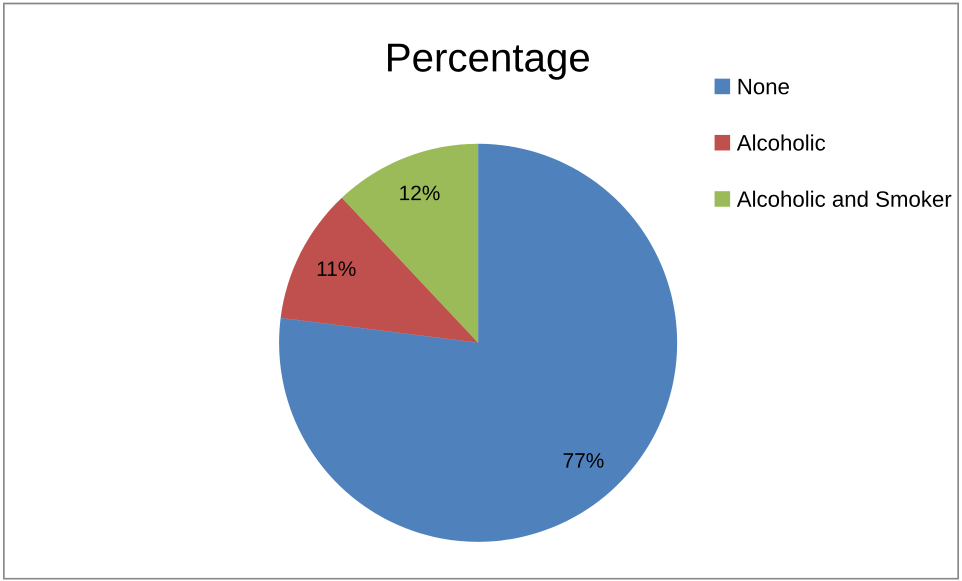 This screenshot has width=962, height=581. Describe the element at coordinates (488, 62) in the screenshot. I see `chart-title: Percentage` at that location.